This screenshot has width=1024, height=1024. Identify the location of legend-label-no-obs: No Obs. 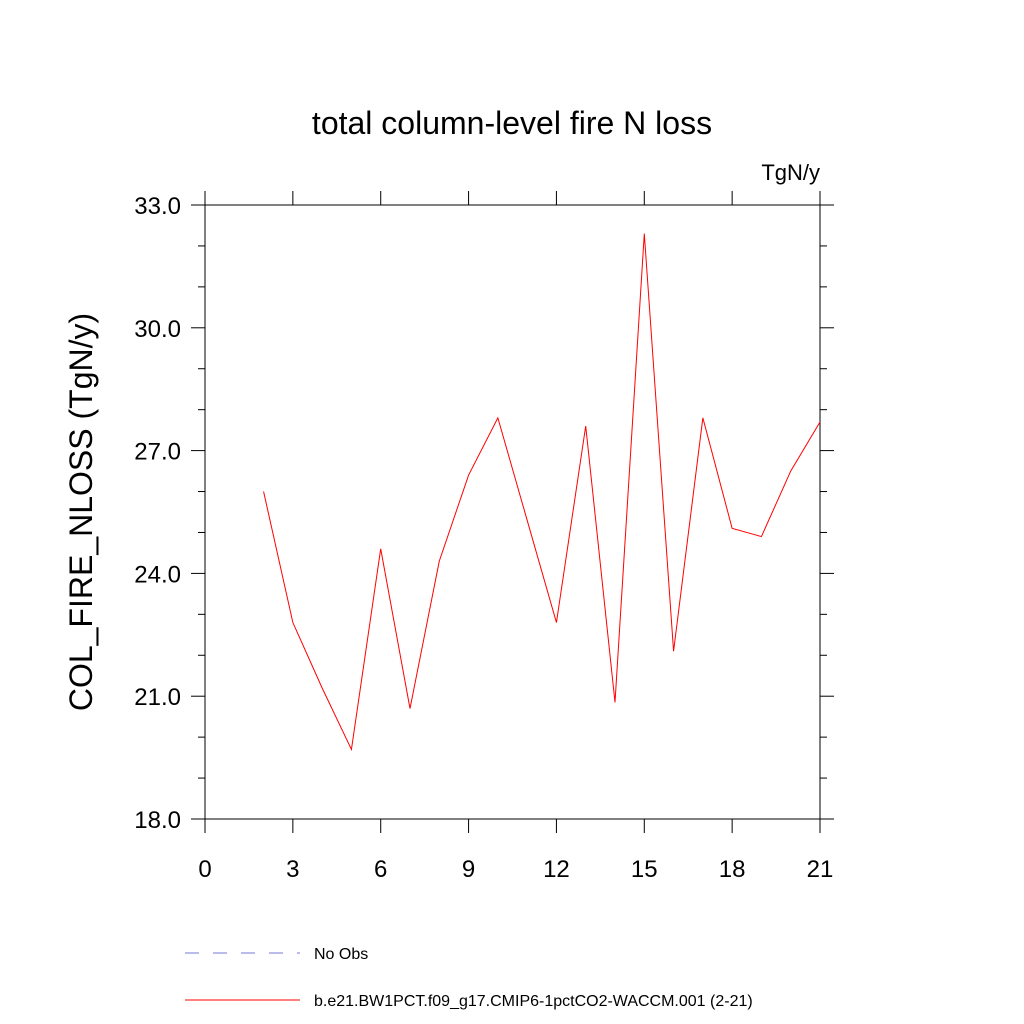
(341, 954).